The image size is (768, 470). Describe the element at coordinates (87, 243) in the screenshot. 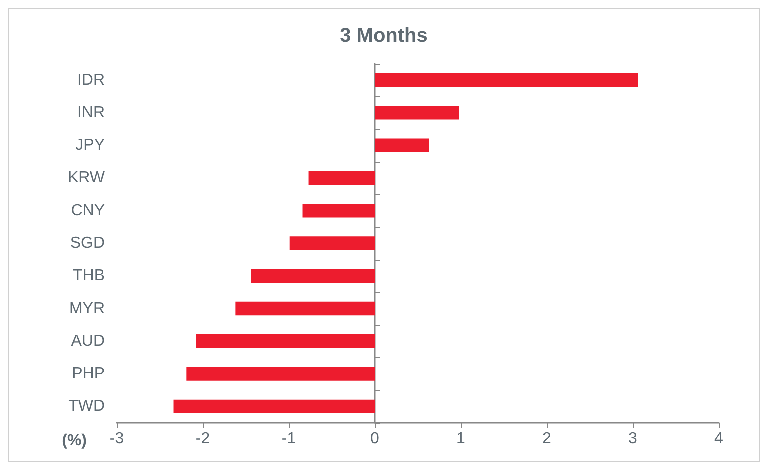

I see `y-tick-label: SGD` at that location.